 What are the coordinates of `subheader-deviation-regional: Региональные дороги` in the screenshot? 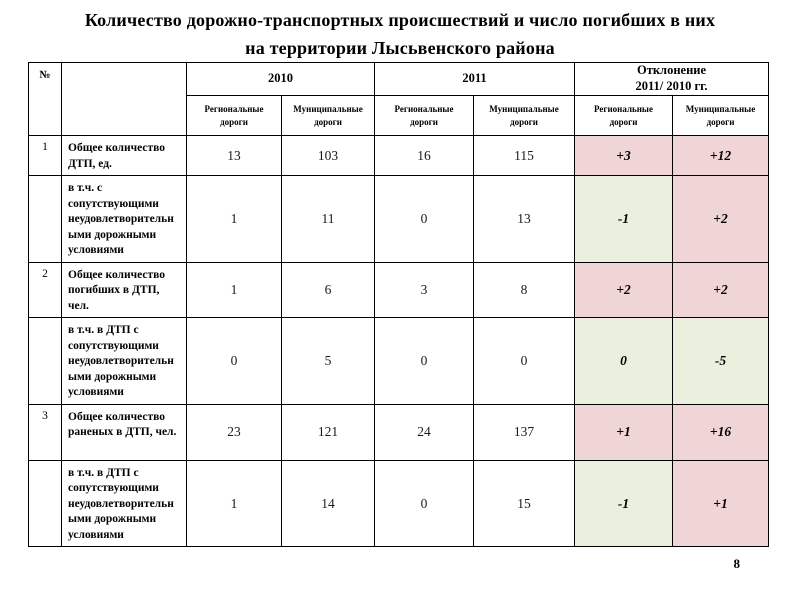 It's located at (623, 115).